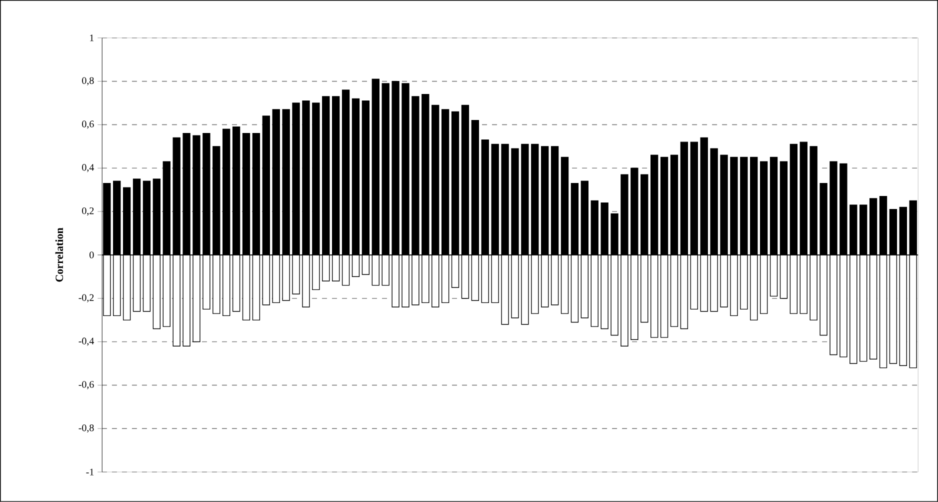 The height and width of the screenshot is (502, 938). Describe the element at coordinates (88, 211) in the screenshot. I see `y-tick-label: 0,2` at that location.